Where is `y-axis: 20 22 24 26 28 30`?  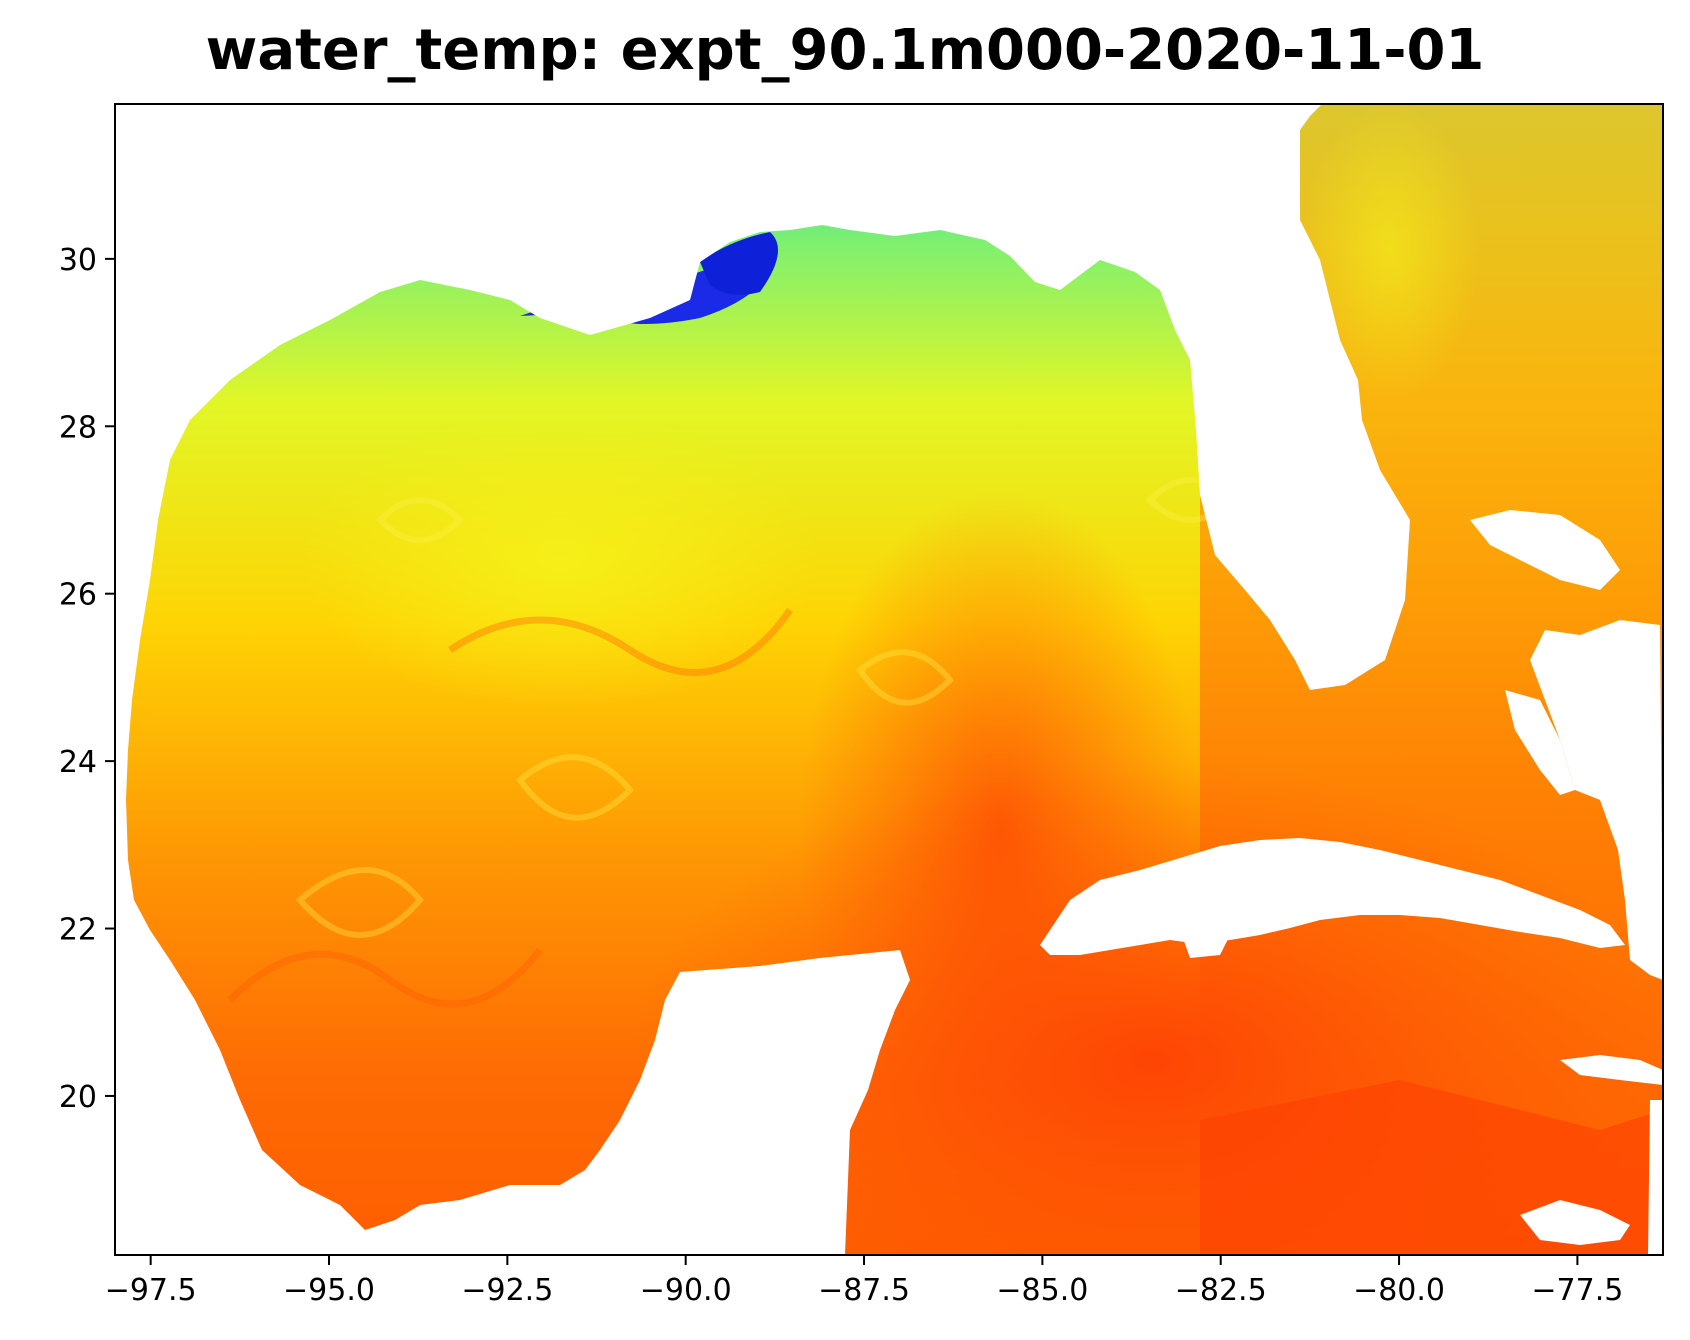
y-axis: 20 22 24 26 28 30 is located at coordinates (87, 679).